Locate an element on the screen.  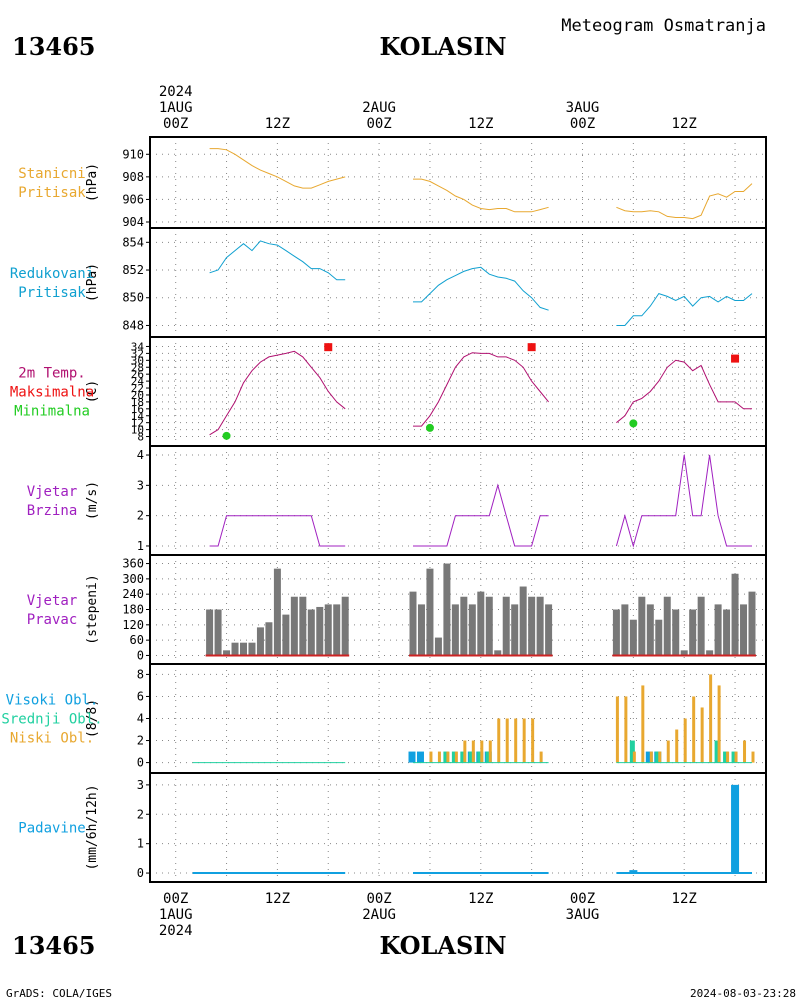
footer-source: GrADS: COLA/IGES is located at coordinates (59, 993).